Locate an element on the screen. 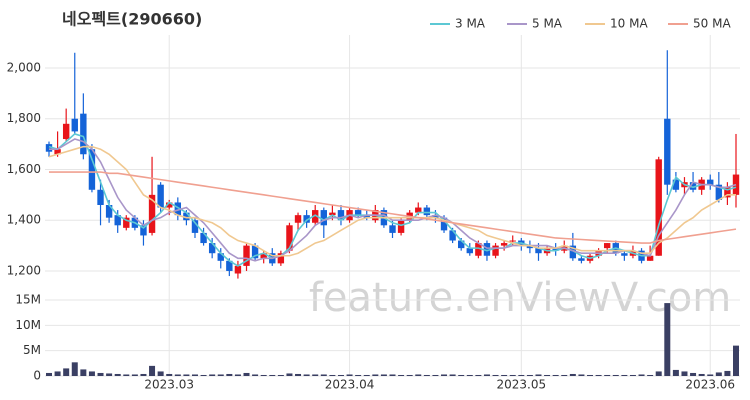 The image size is (750, 400). x-tick-label: 2023.04 is located at coordinates (350, 385).